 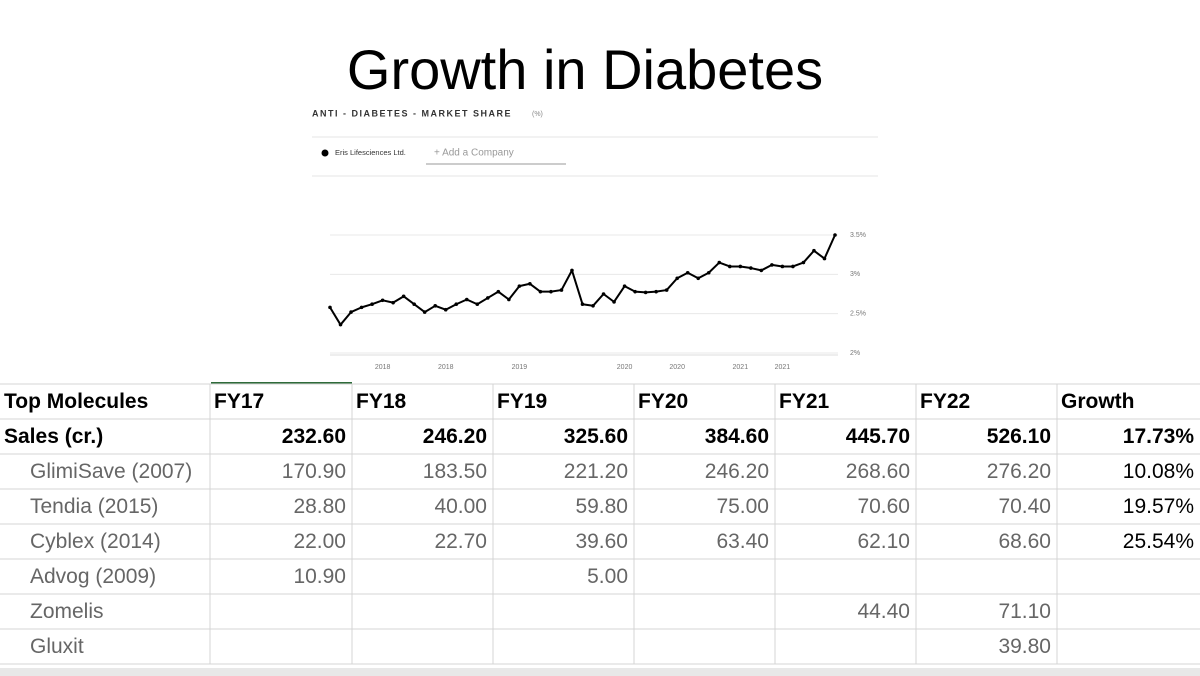 What do you see at coordinates (1098, 401) in the screenshot?
I see `header-cell: Growth` at bounding box center [1098, 401].